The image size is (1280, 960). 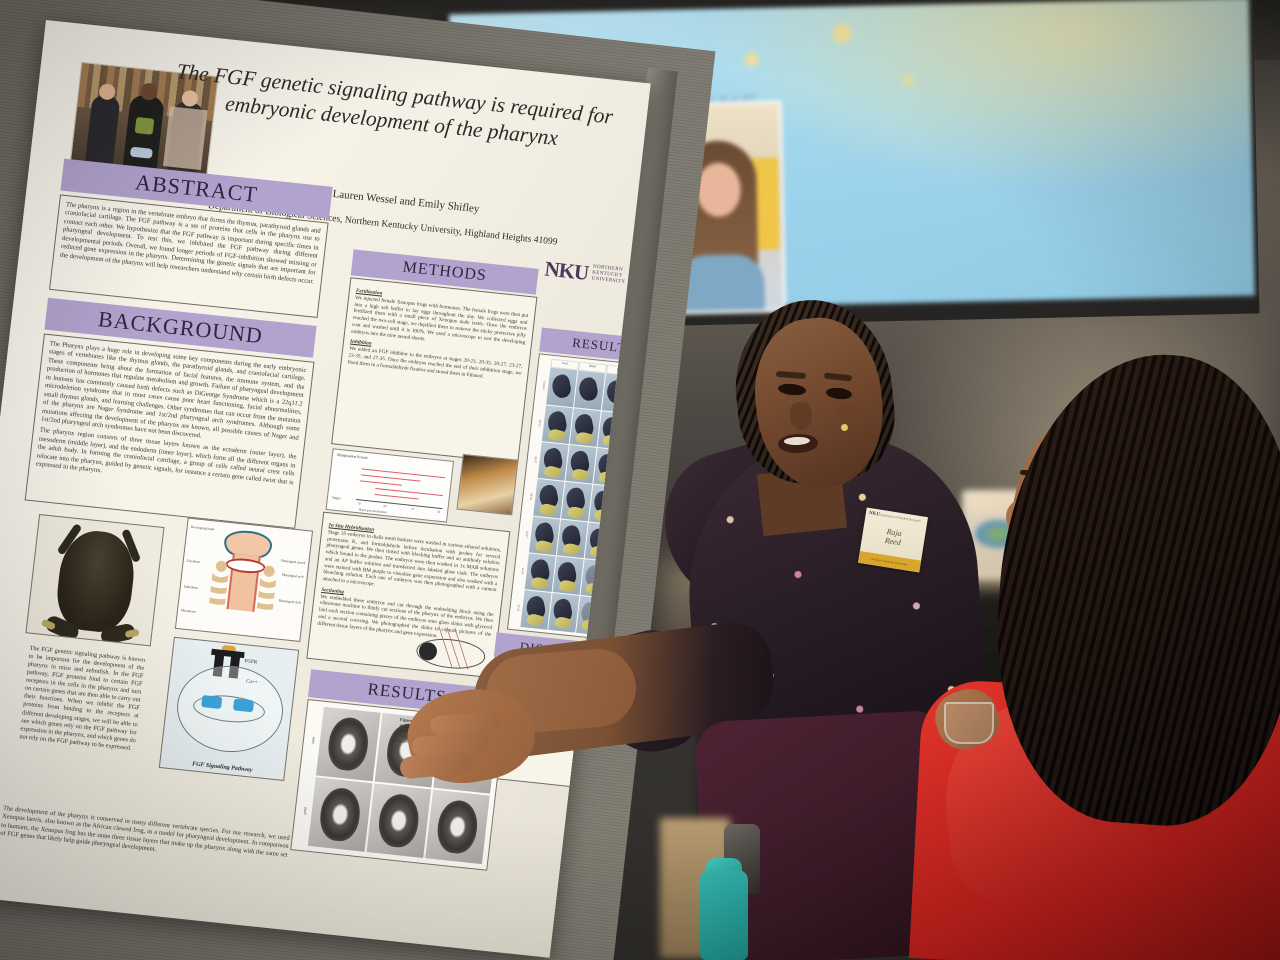 What do you see at coordinates (413, 509) in the screenshot?
I see `chart-tick-2: 27` at bounding box center [413, 509].